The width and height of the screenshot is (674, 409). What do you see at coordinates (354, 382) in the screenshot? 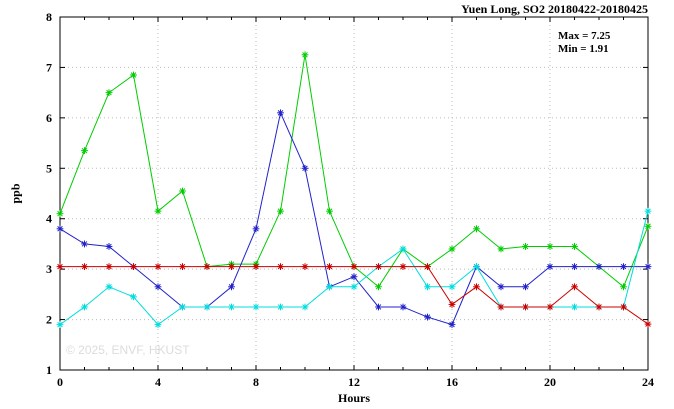
I see `x-tick-label: 12` at bounding box center [354, 382].